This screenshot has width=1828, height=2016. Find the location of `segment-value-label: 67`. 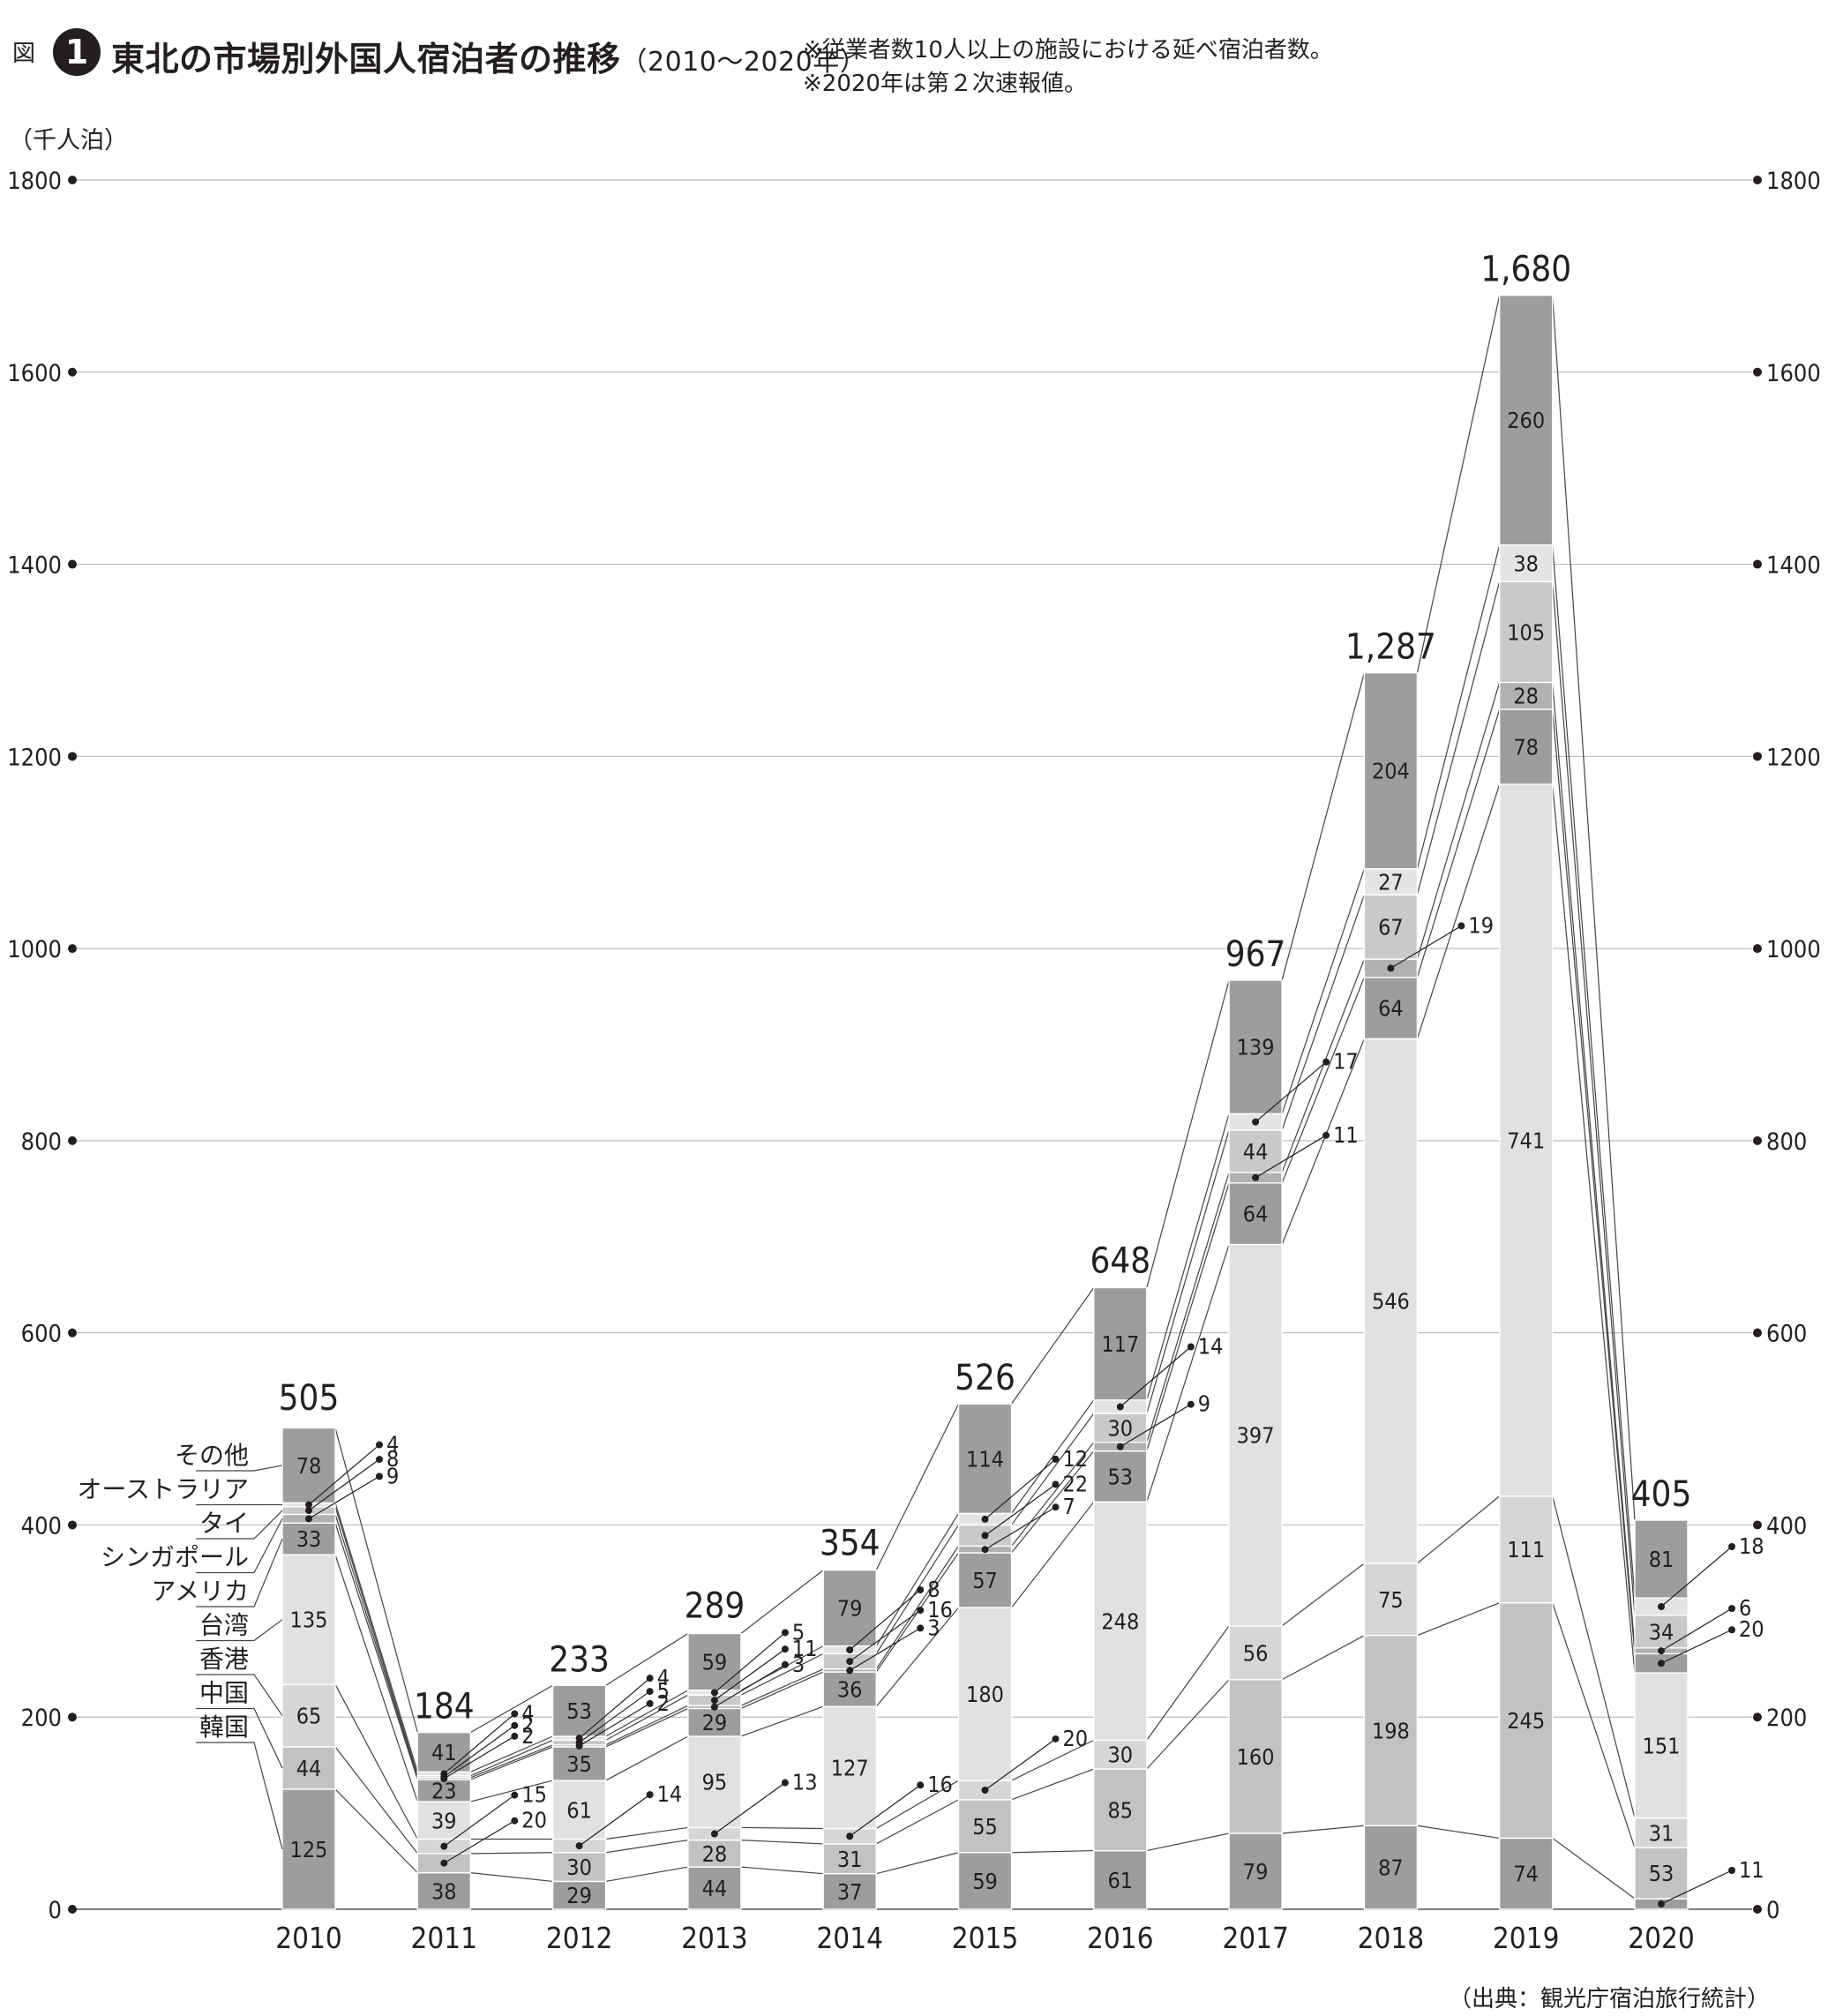

segment-value-label: 67 is located at coordinates (1391, 928).